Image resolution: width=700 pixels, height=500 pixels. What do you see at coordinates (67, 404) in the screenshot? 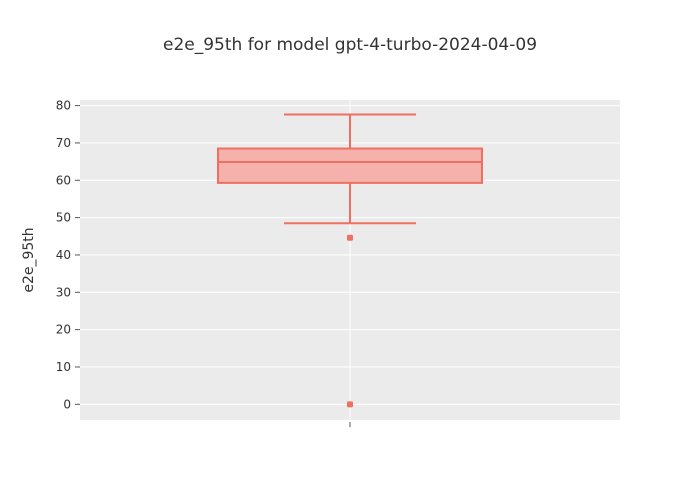
I see `y-tick-label: 0` at bounding box center [67, 404].